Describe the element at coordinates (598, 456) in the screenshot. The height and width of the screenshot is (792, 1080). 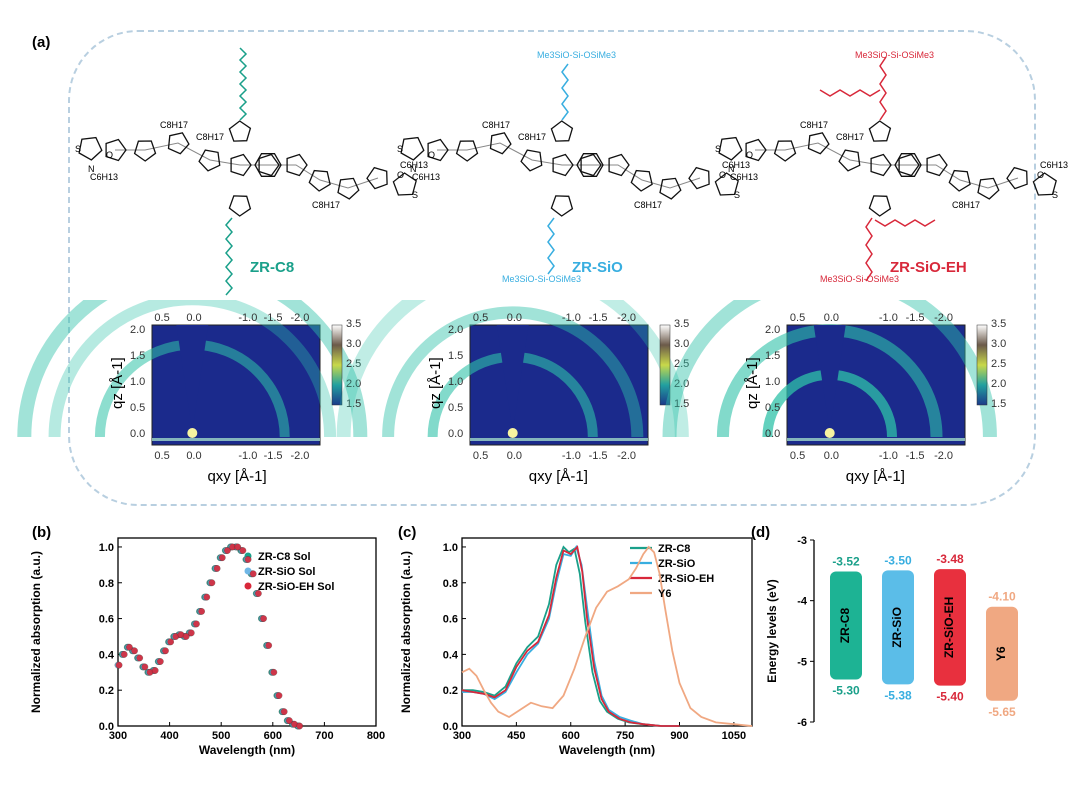
I see `x-tick-label: -1.5` at that location.